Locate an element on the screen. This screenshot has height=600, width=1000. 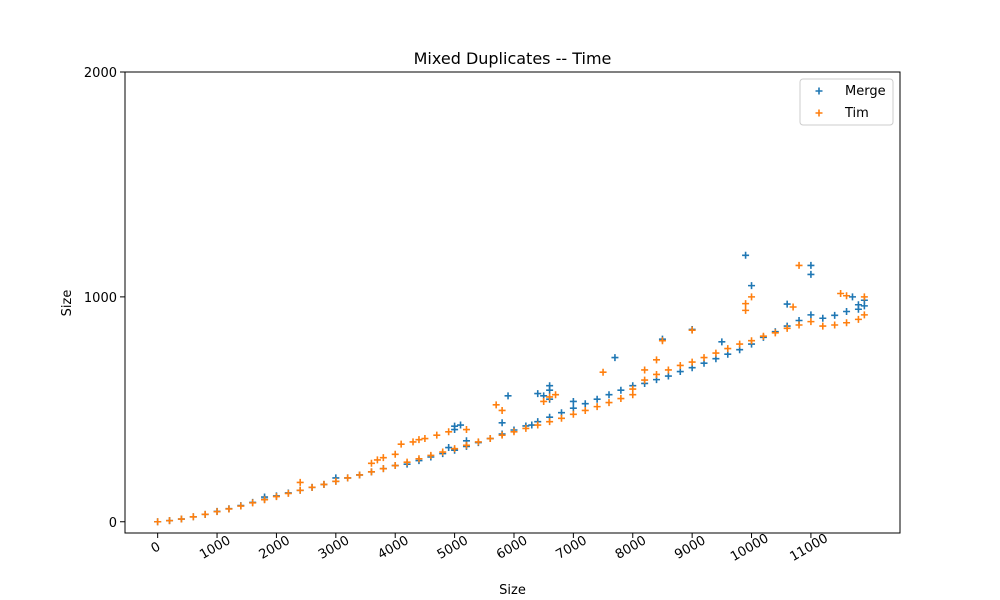
y-tick-label: 2000 is located at coordinates (100, 73).